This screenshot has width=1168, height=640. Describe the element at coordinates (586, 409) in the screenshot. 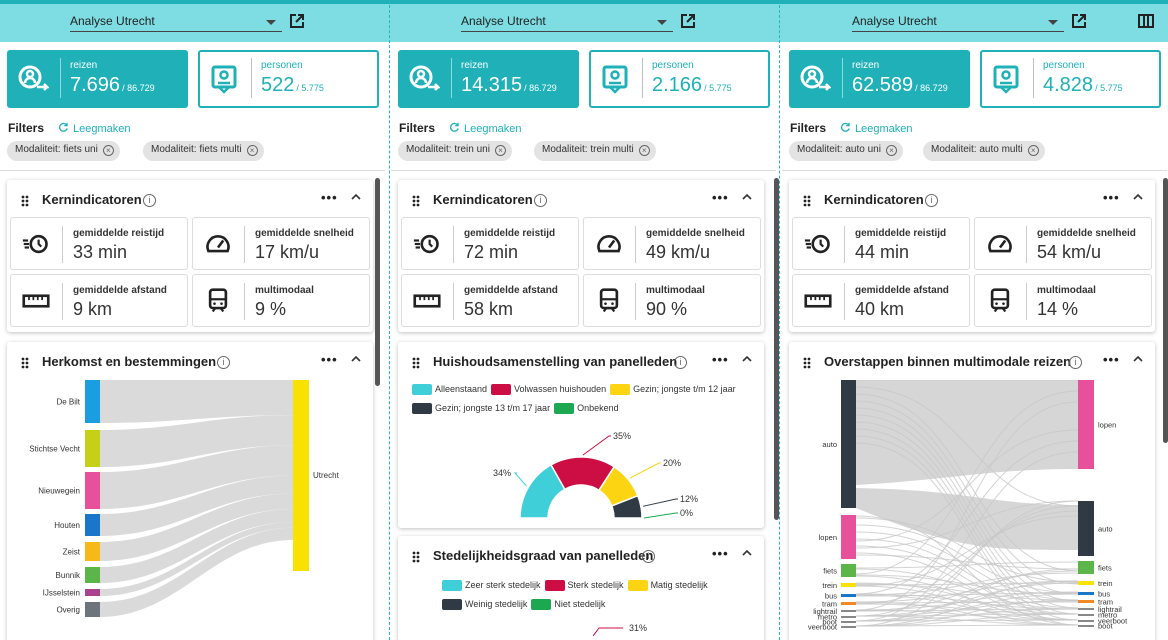

I see `legend-item: Onbekend` at that location.